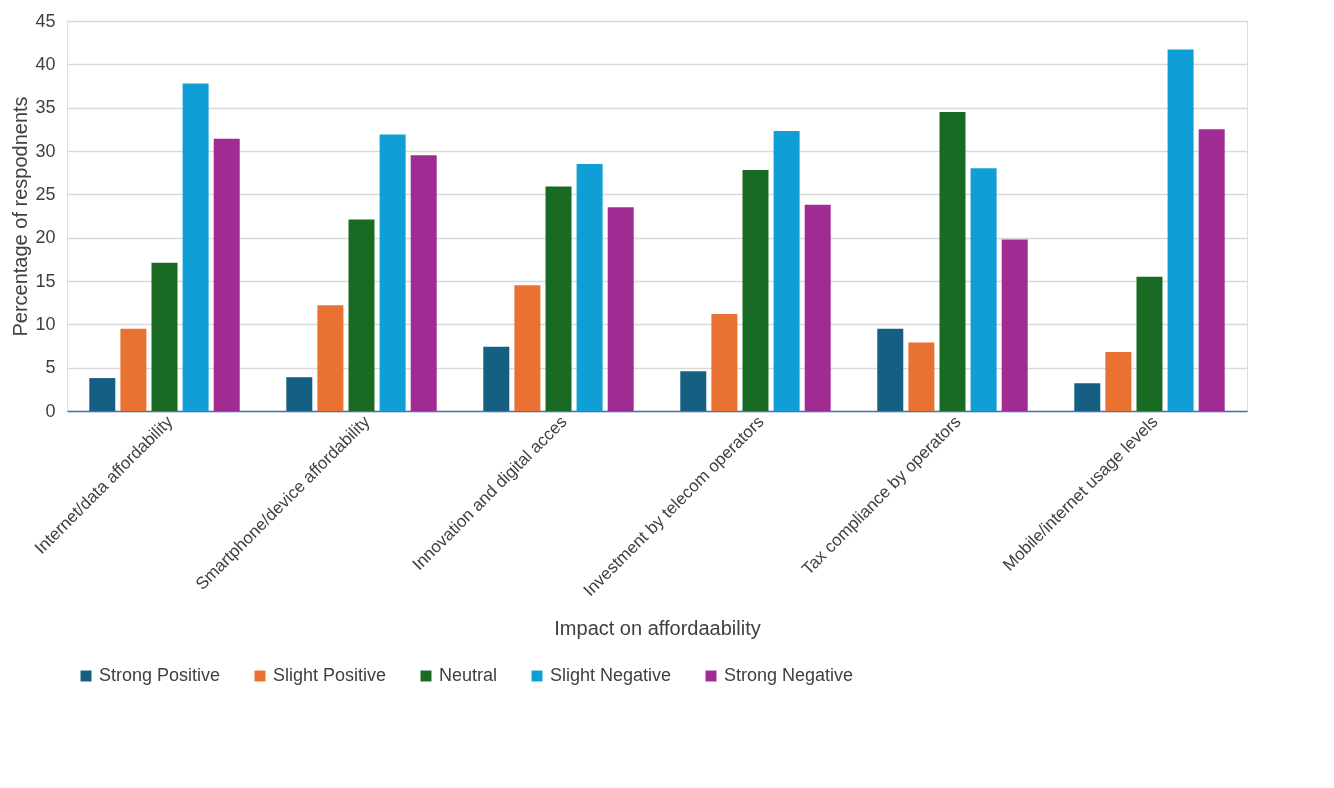 The image size is (1334, 788). What do you see at coordinates (45, 280) in the screenshot?
I see `y-tick-label: 15` at bounding box center [45, 280].